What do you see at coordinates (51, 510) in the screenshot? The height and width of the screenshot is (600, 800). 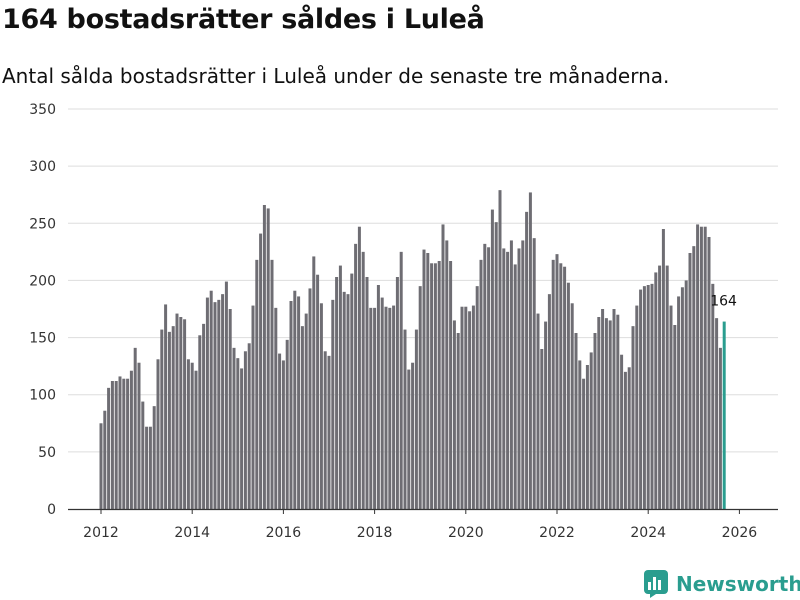 I see `y-tick-label: 0` at bounding box center [51, 510].